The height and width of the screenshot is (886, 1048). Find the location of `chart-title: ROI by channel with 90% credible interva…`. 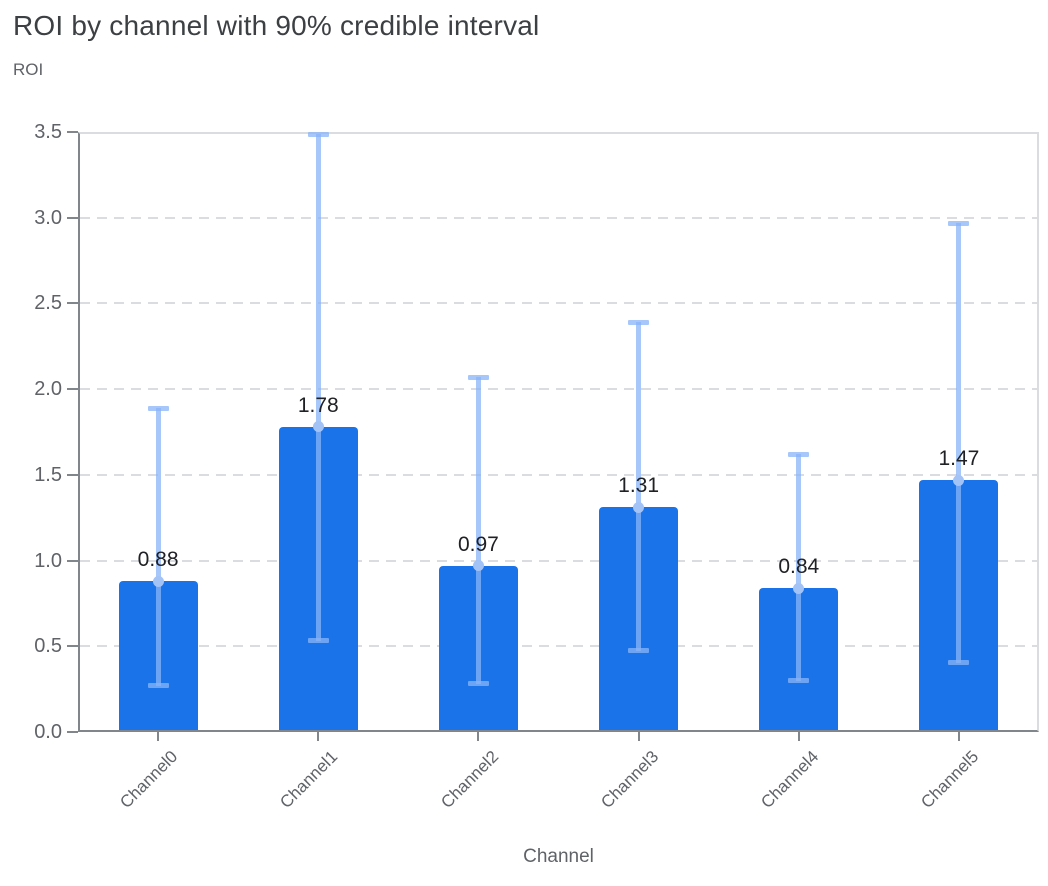

chart-title: ROI by channel with 90% credible interva… is located at coordinates (276, 25).